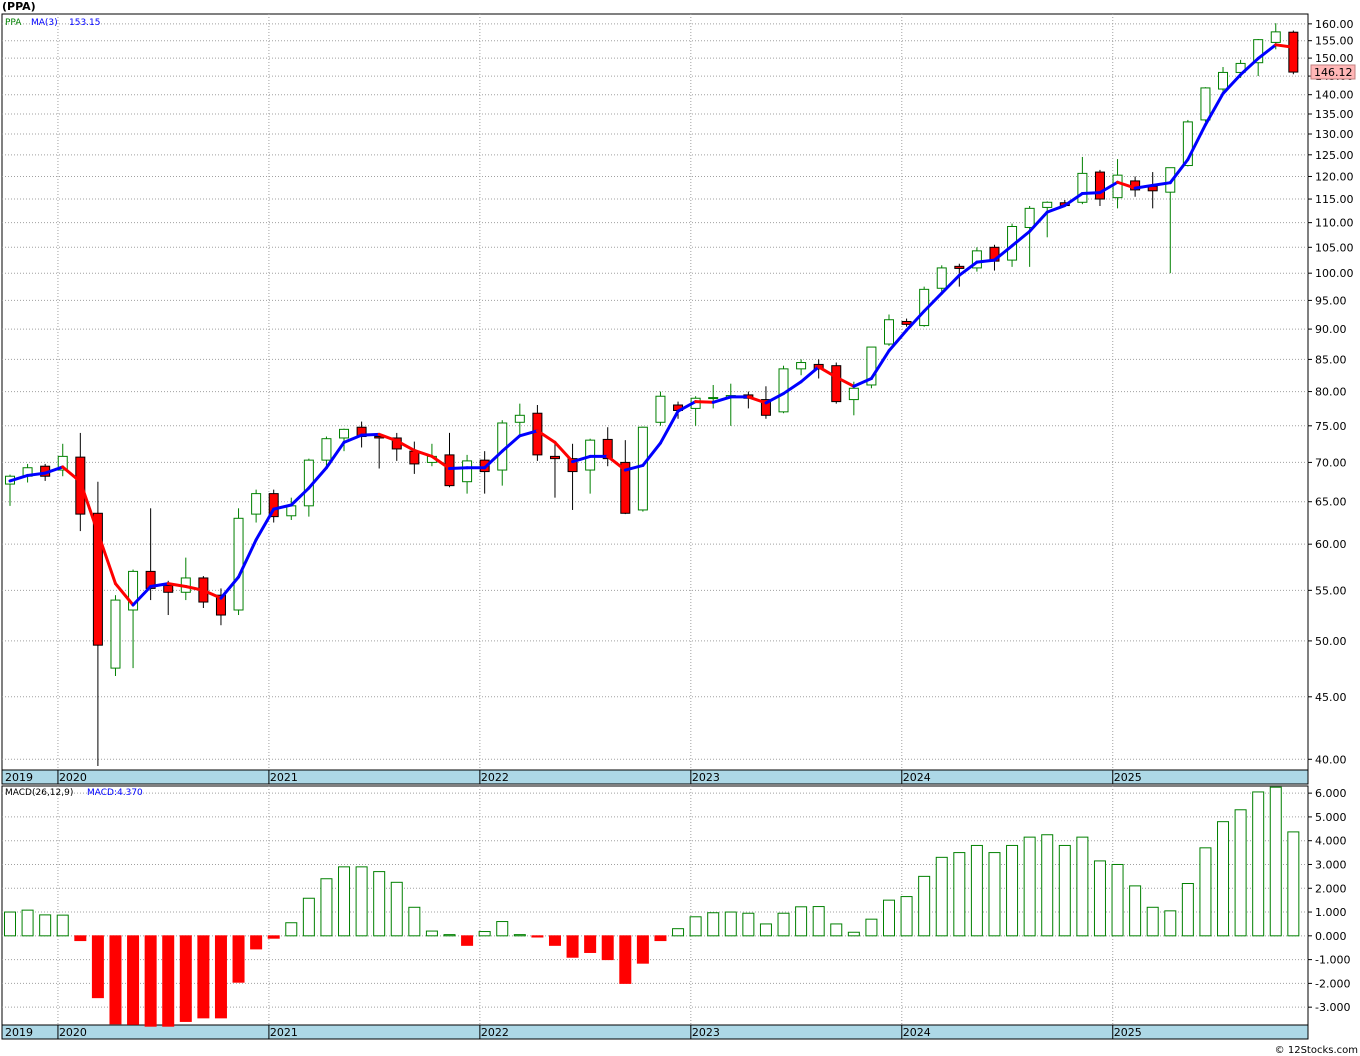 The width and height of the screenshot is (1360, 1056). What do you see at coordinates (1331, 641) in the screenshot?
I see `price-tick-label: 50.00` at bounding box center [1331, 641].